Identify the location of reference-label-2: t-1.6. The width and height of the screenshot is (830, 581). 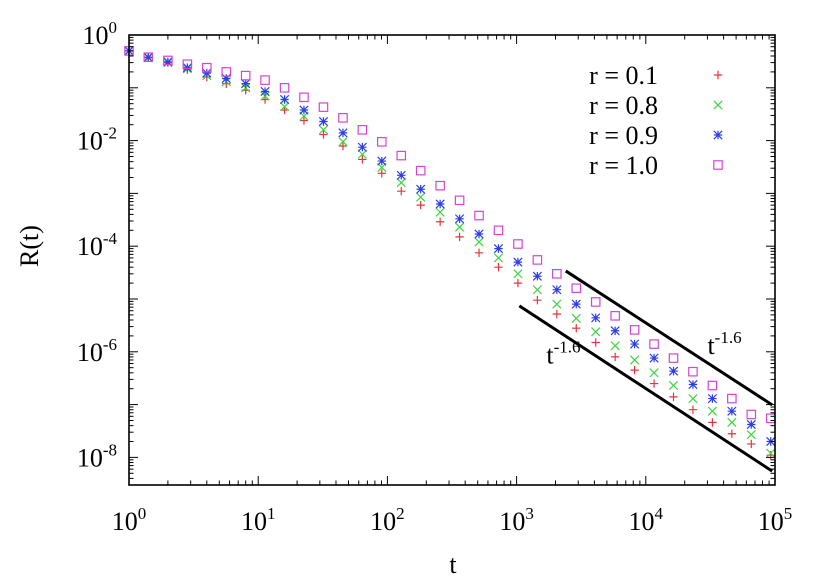
(563, 354).